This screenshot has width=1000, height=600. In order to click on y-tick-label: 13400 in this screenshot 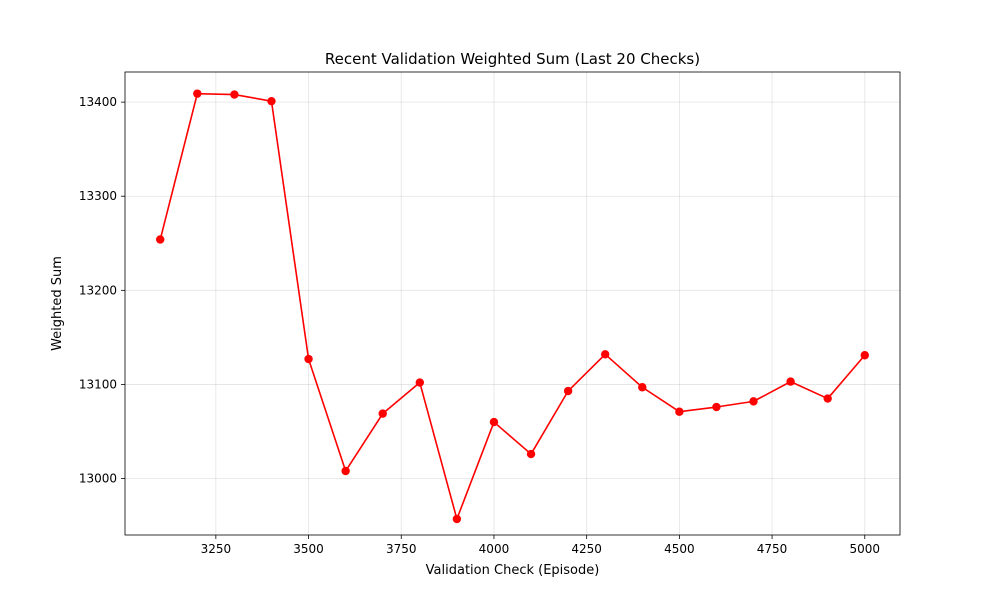, I will do `click(98, 102)`.